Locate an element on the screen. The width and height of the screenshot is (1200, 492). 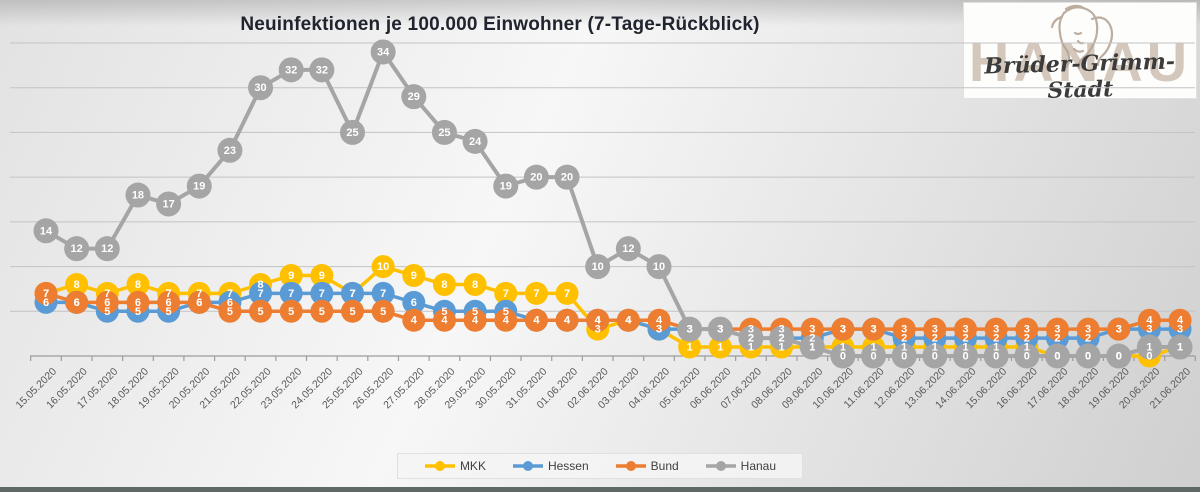
data-label-mkk: 3 is located at coordinates (659, 330).